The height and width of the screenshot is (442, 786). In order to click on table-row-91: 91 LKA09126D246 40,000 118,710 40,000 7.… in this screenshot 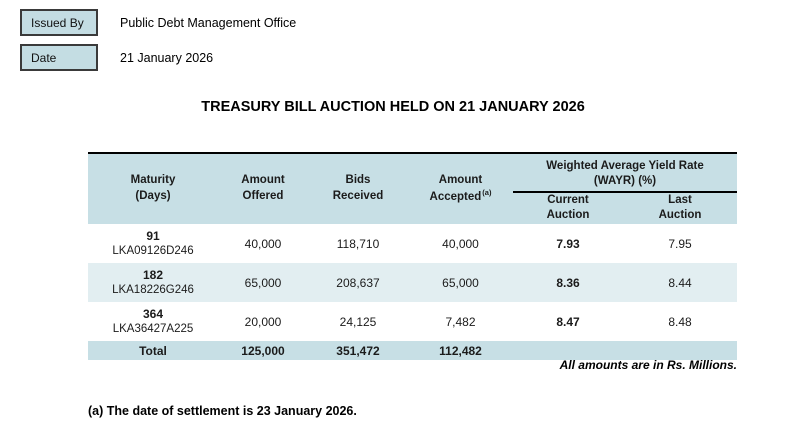, I will do `click(412, 243)`.